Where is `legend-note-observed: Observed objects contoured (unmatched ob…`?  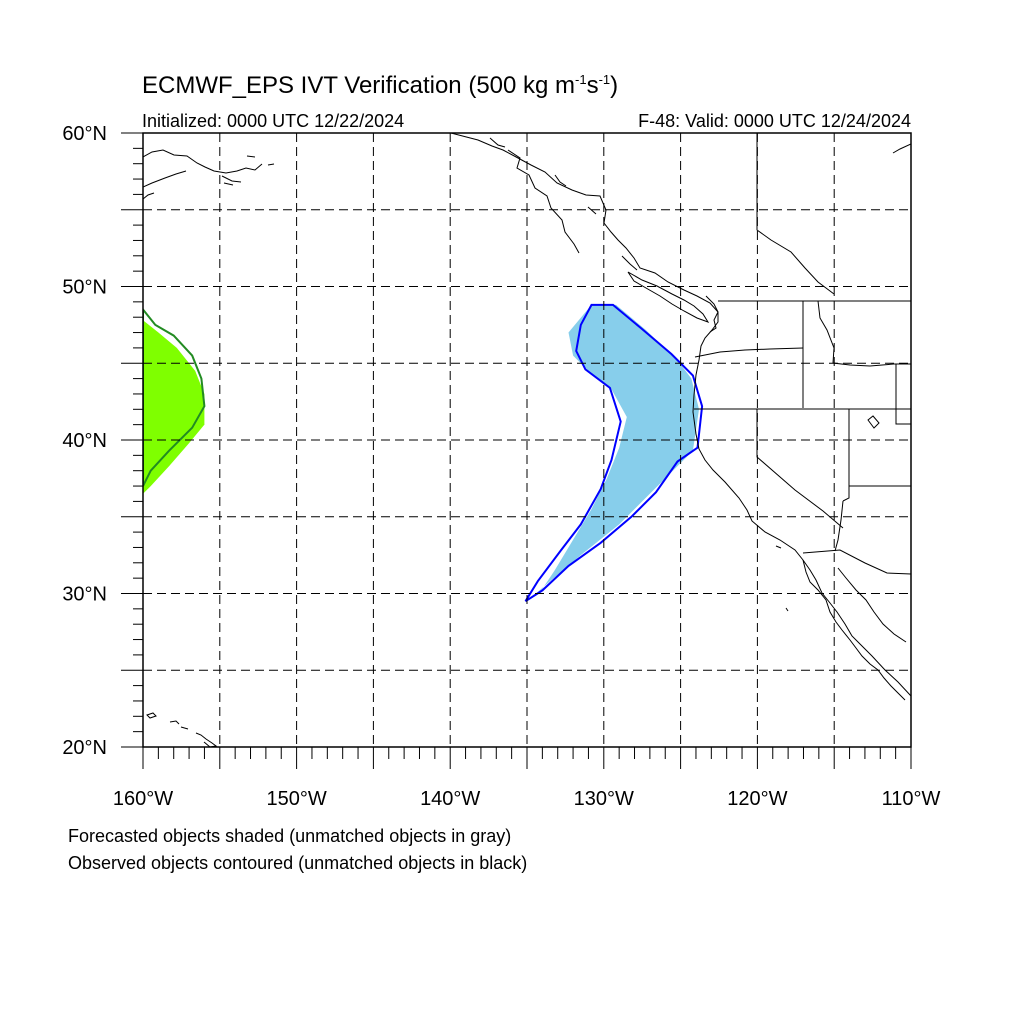 legend-note-observed: Observed objects contoured (unmatched ob… is located at coordinates (298, 863).